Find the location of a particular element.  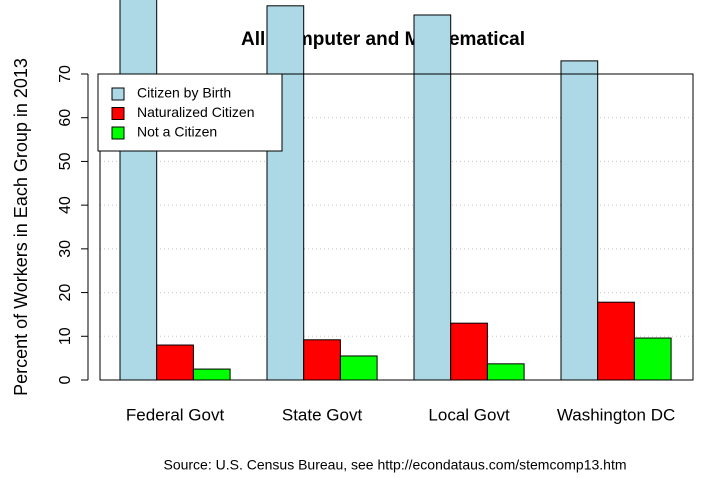

y-tick-label: 20 is located at coordinates (65, 293).